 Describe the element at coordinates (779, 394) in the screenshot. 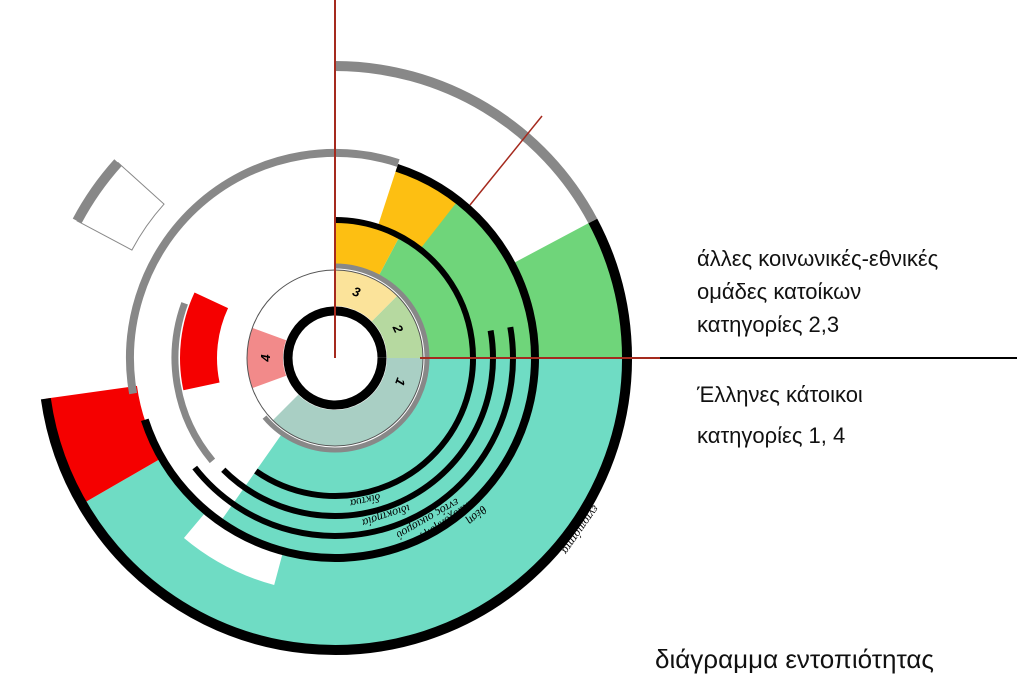

I see `legend-text: Έλληνες κάτοικοι` at that location.